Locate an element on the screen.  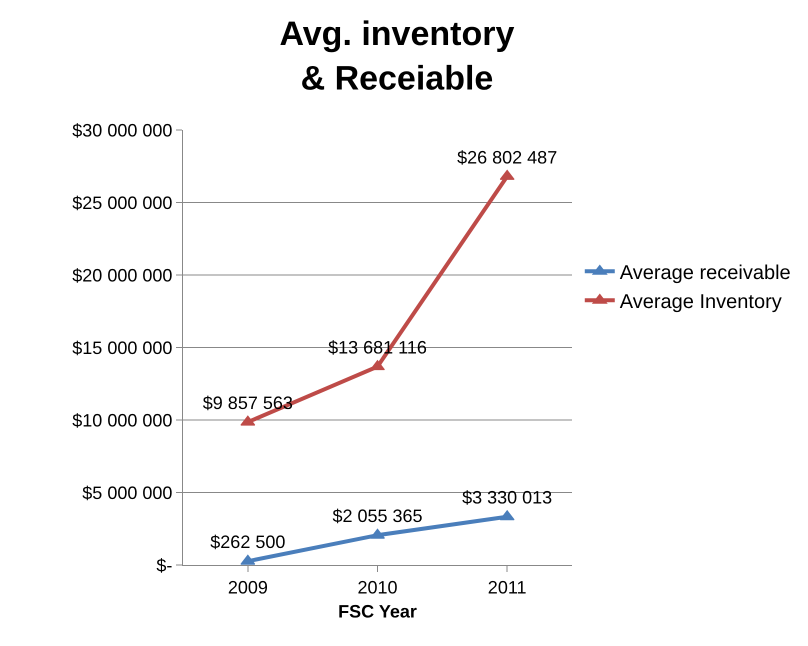
y-tick-label: $5 000 000 is located at coordinates (127, 492).